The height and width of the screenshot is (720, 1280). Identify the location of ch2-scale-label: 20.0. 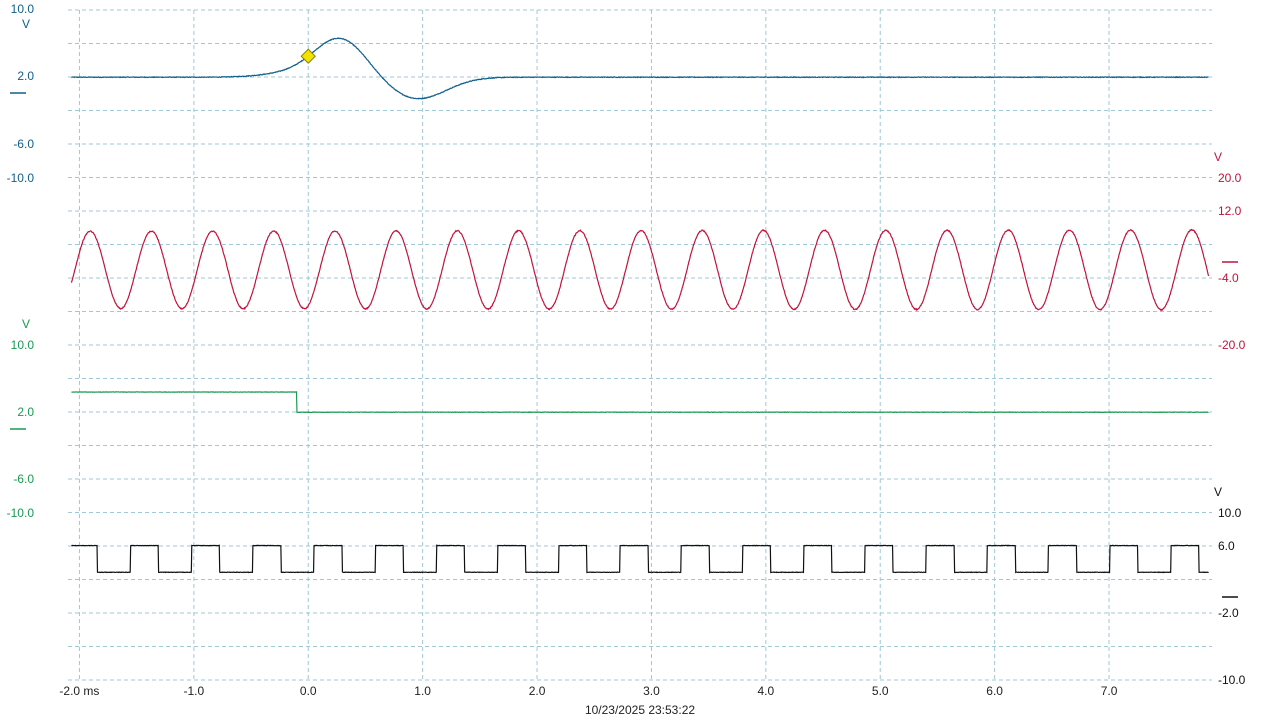
(1230, 178).